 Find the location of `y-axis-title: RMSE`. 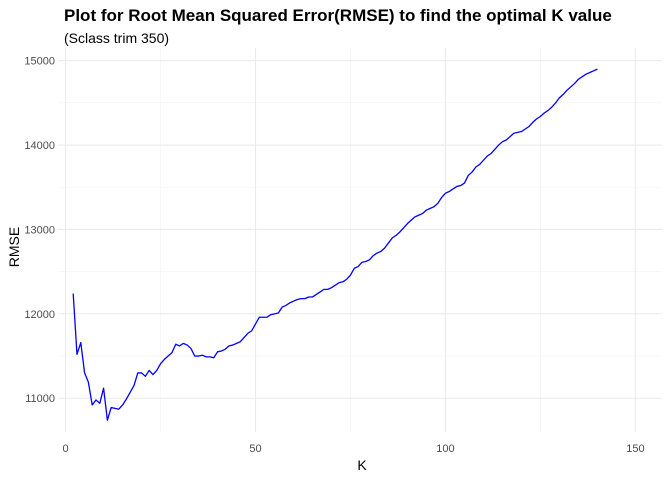

y-axis-title: RMSE is located at coordinates (14, 247).